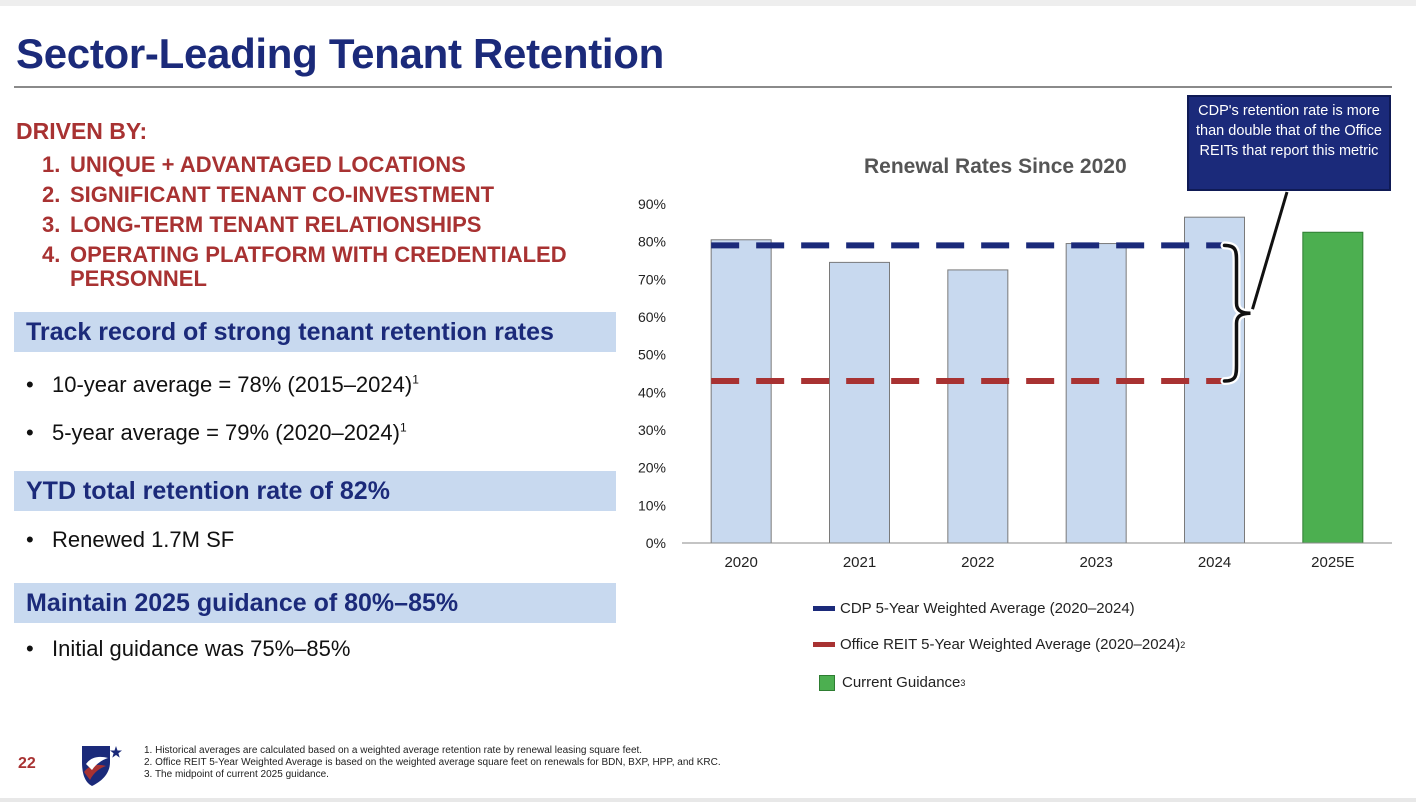 This screenshot has height=802, width=1416. Describe the element at coordinates (708, 800) in the screenshot. I see `bottom-band` at that location.